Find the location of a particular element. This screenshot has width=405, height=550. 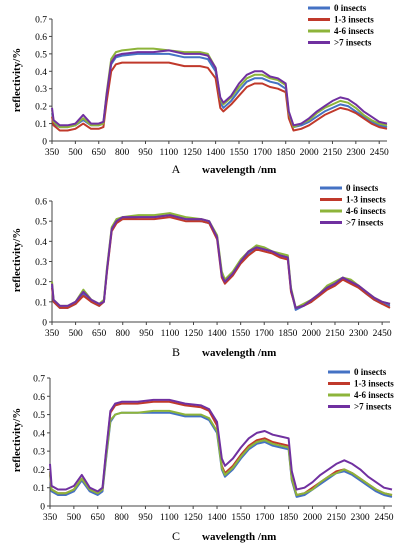

panel-label: B is located at coordinates (176, 352).